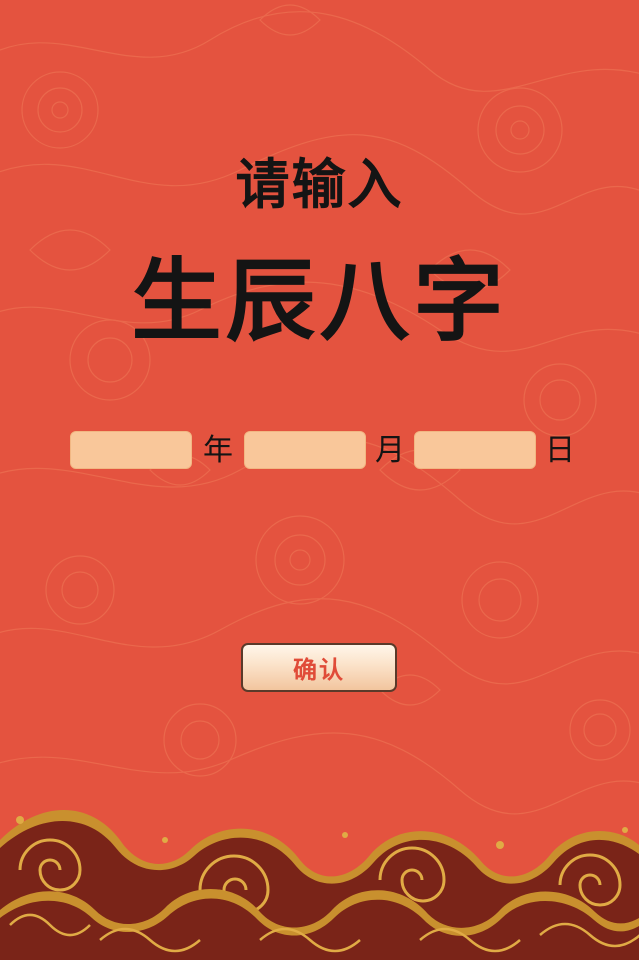  I want to click on month-label: 月, so click(390, 450).